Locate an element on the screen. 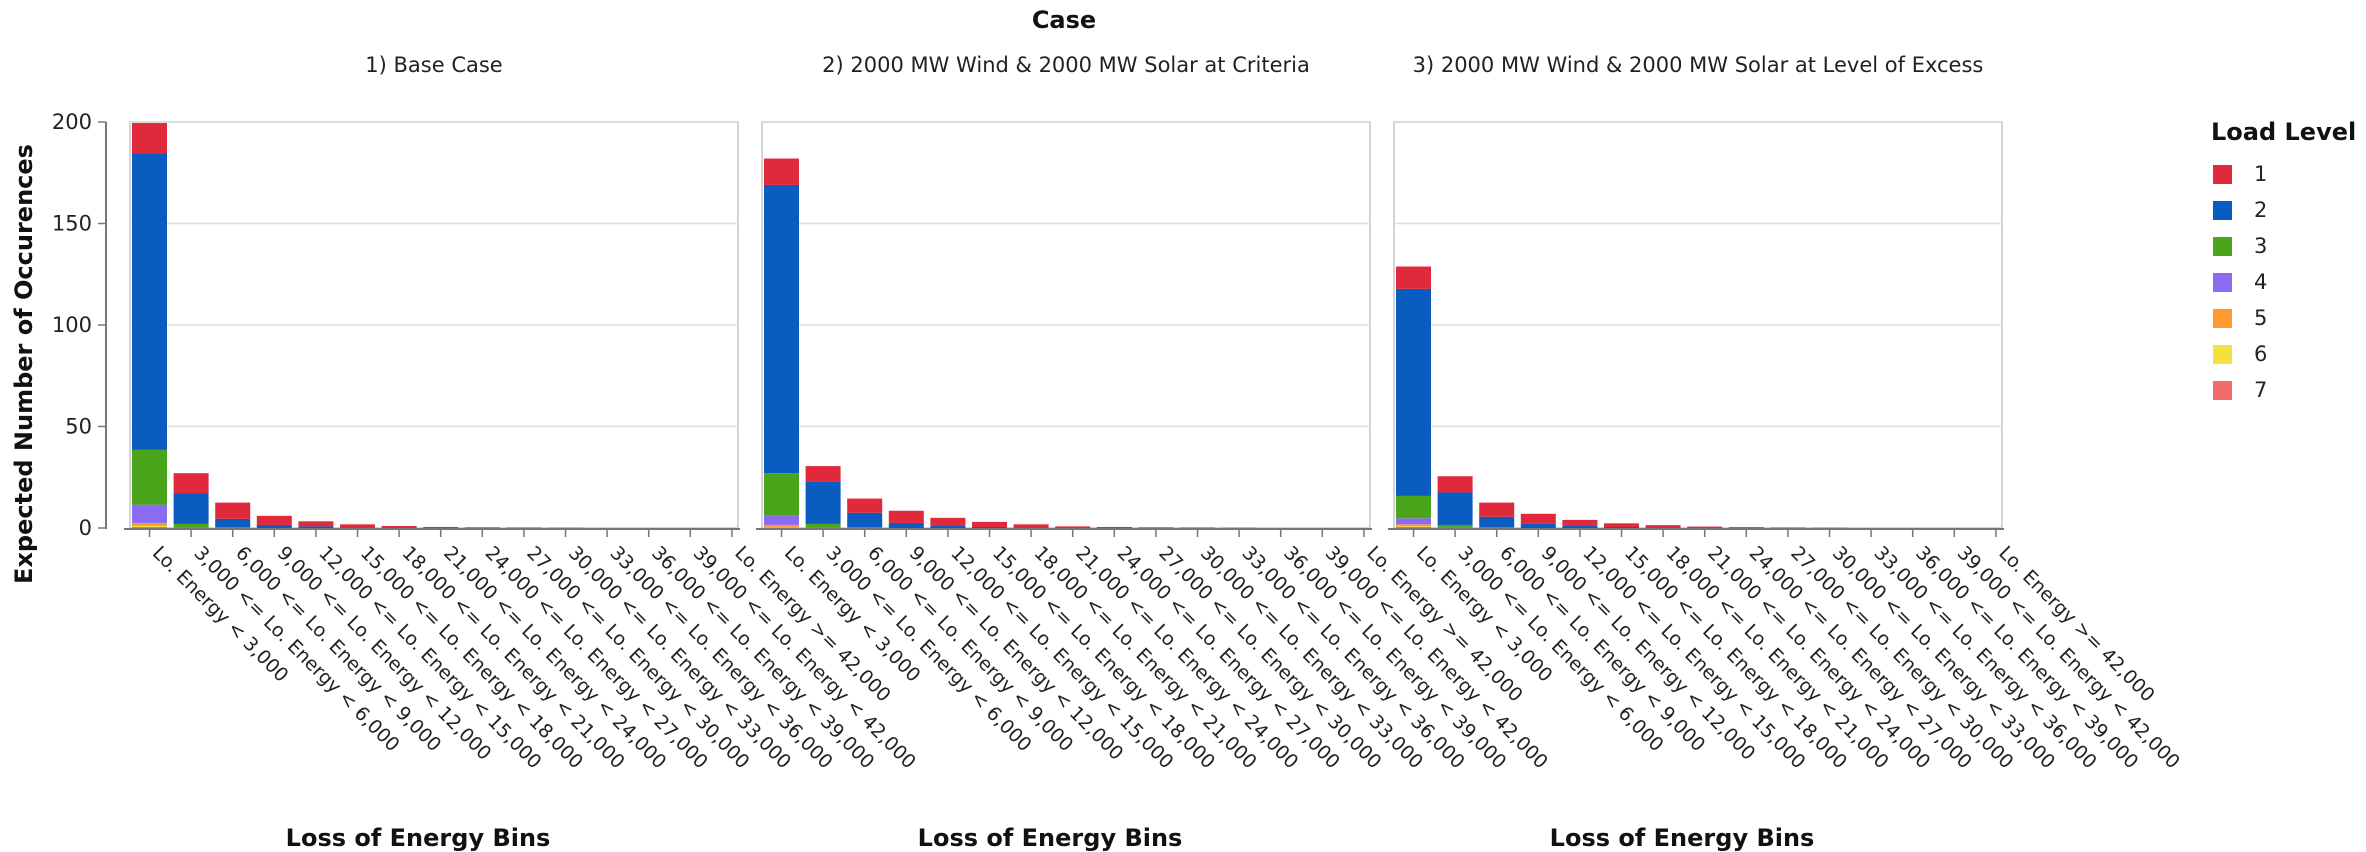 This screenshot has height=852, width=2366. chart-title: Case is located at coordinates (1064, 20).